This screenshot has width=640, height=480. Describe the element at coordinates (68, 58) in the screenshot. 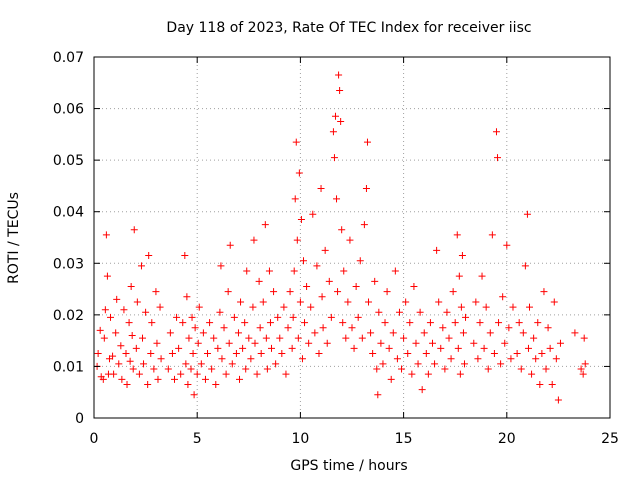

I see `y-tick-label: 0.07` at that location.